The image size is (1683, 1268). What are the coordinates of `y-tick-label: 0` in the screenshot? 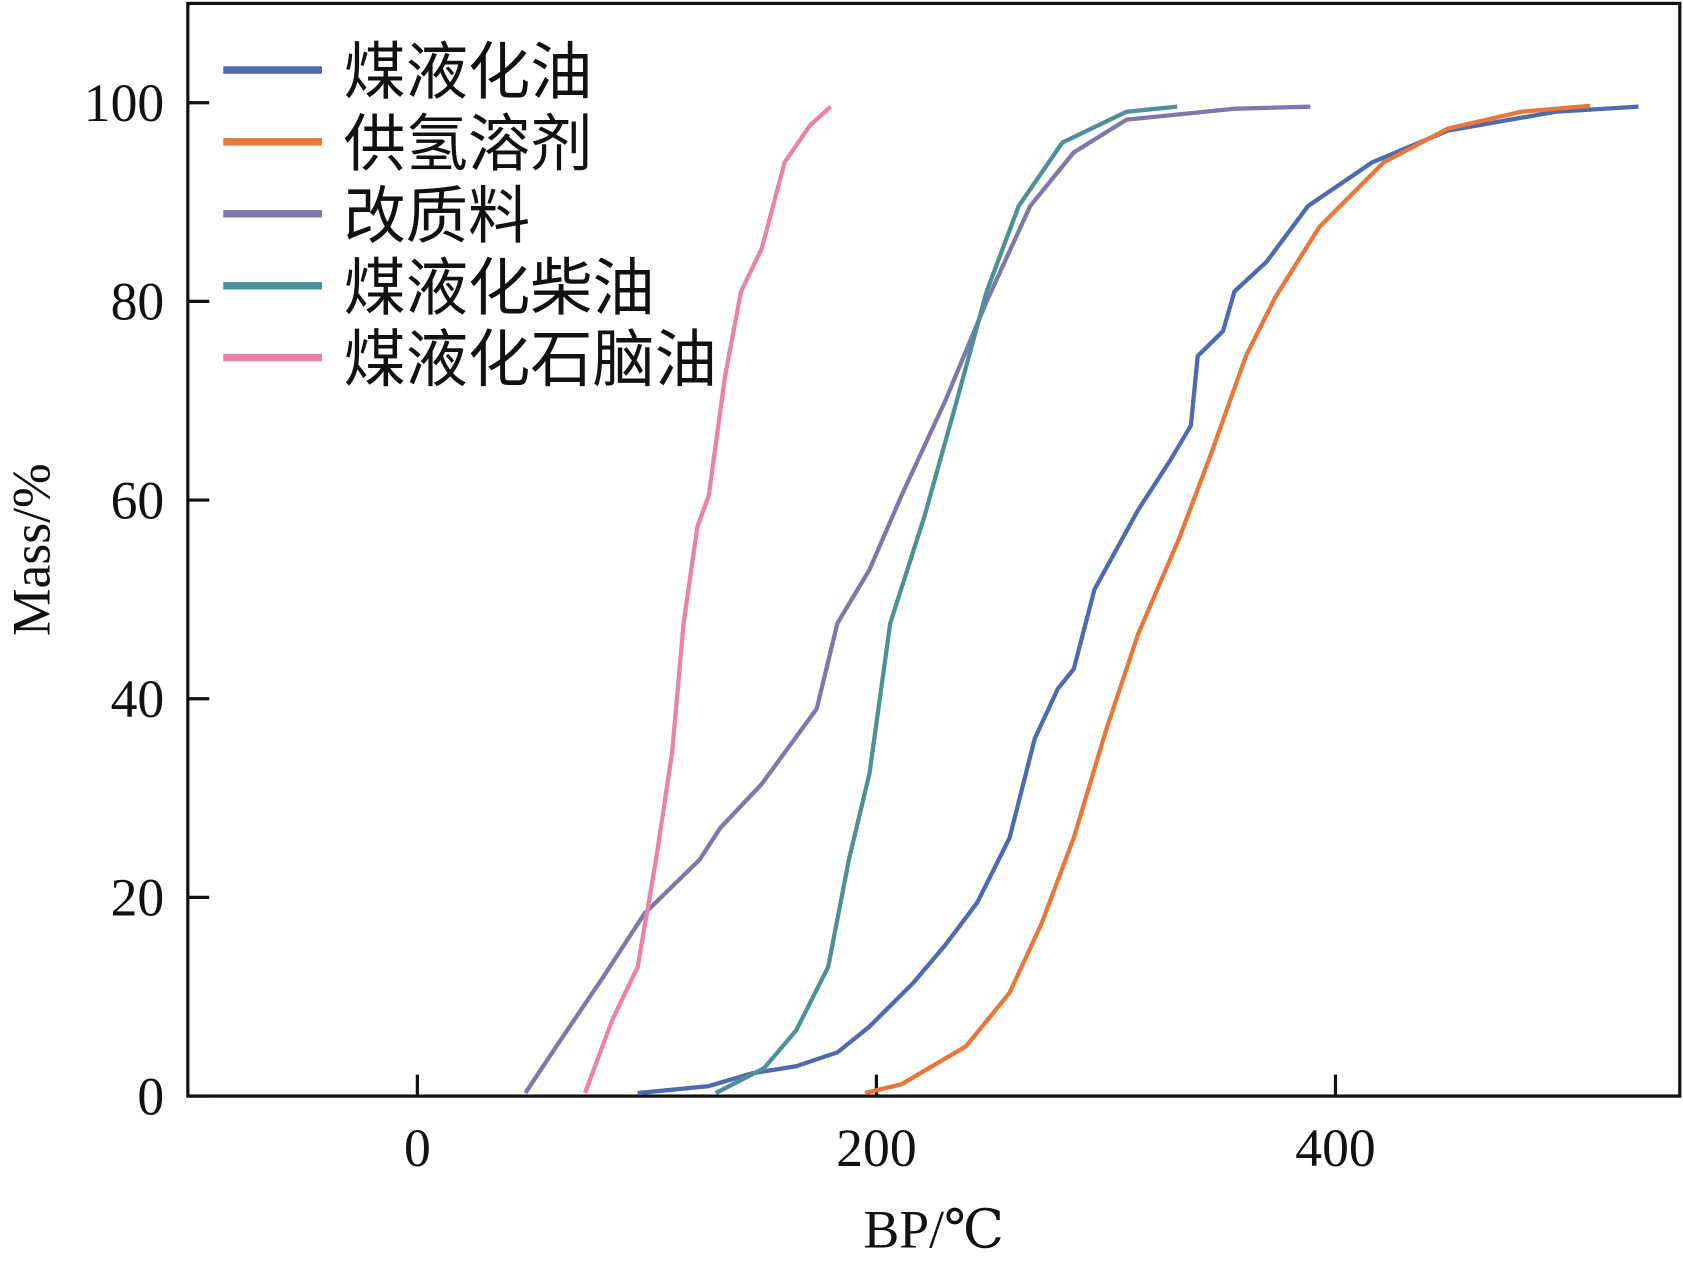 It's located at (150, 1096).